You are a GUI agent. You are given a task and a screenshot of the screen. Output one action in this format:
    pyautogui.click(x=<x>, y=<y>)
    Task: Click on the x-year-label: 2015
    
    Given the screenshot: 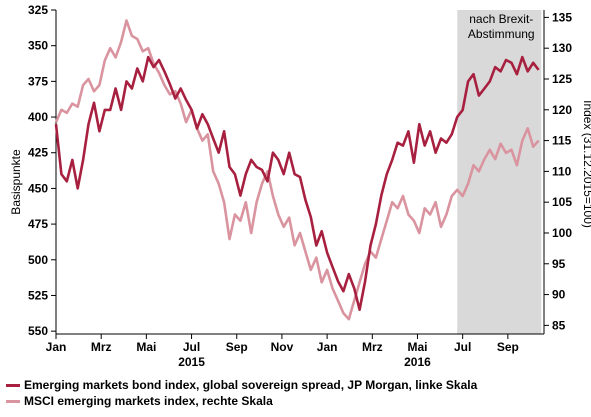 What is the action you would take?
    pyautogui.click(x=191, y=362)
    